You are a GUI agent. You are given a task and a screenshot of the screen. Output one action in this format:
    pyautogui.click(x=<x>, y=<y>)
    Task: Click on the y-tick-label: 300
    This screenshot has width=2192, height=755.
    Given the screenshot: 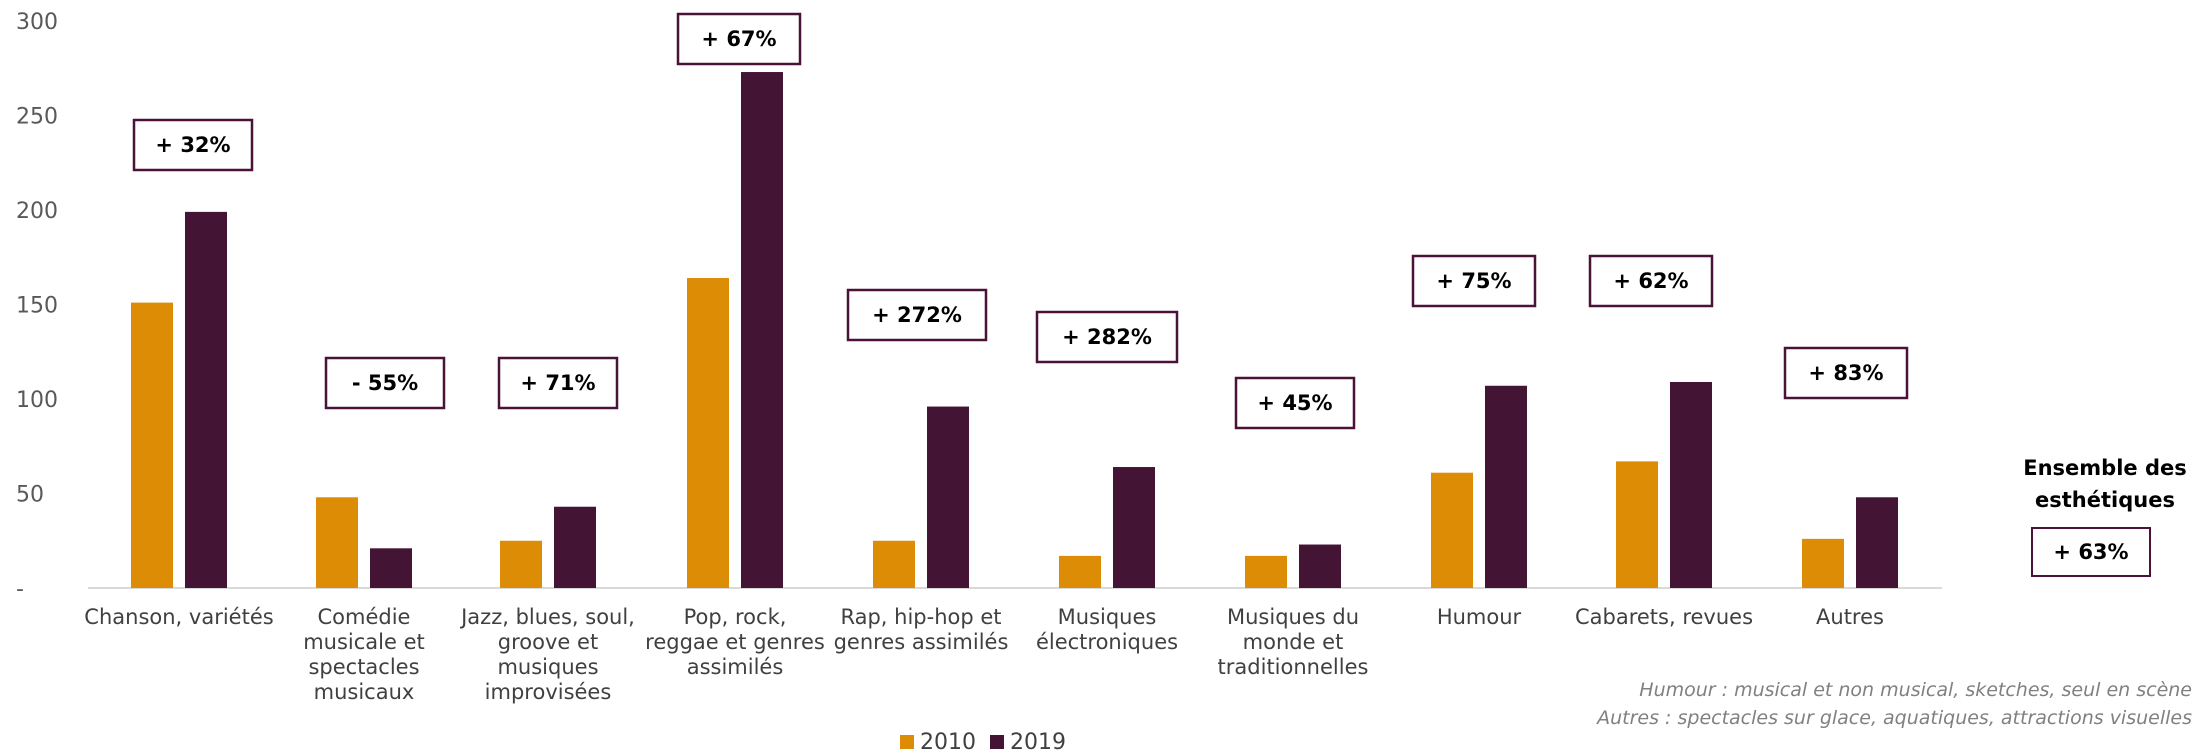 What is the action you would take?
    pyautogui.click(x=37, y=22)
    